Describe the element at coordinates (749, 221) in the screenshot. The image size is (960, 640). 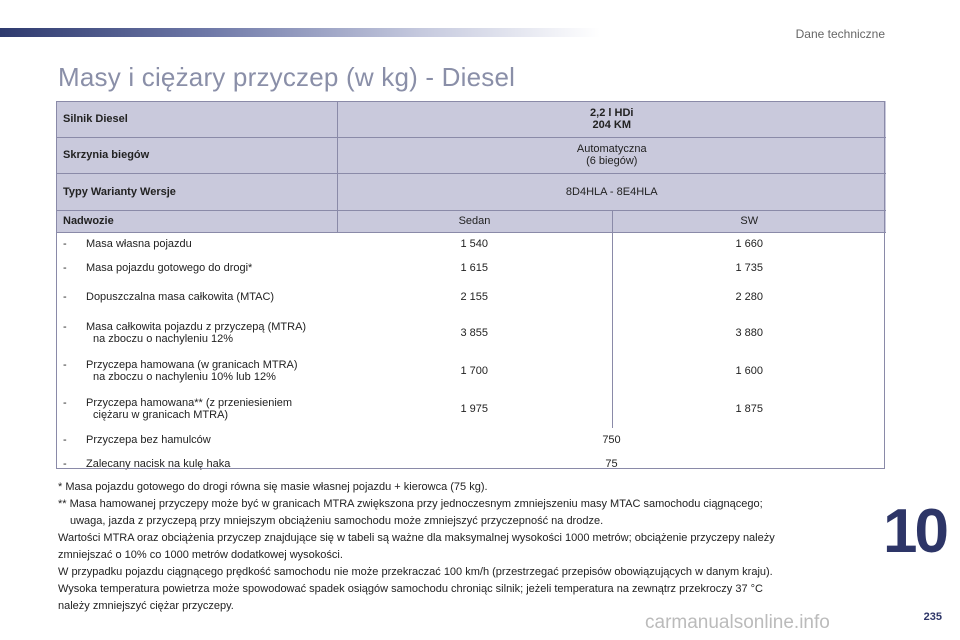
I see `body-sw: SW` at that location.